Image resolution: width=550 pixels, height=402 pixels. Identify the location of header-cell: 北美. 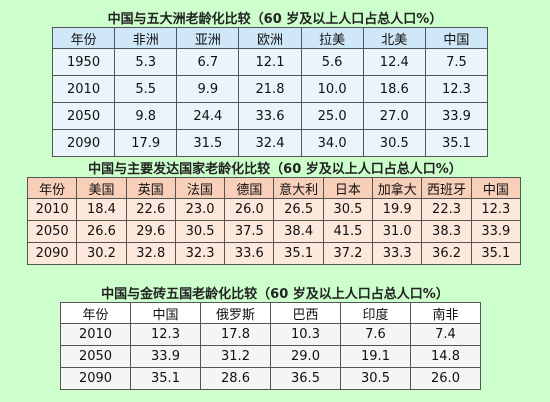
(394, 38).